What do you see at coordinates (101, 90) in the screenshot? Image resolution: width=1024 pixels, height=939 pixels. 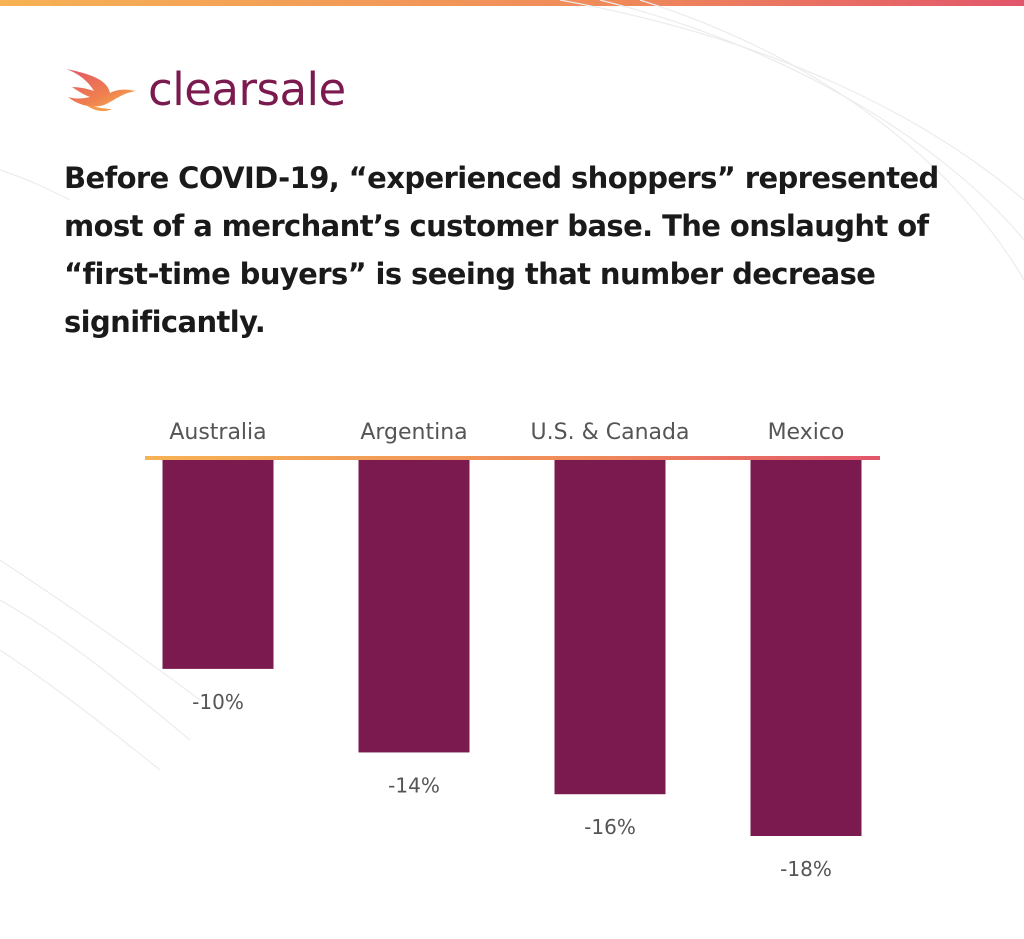 I see `bird-icon` at bounding box center [101, 90].